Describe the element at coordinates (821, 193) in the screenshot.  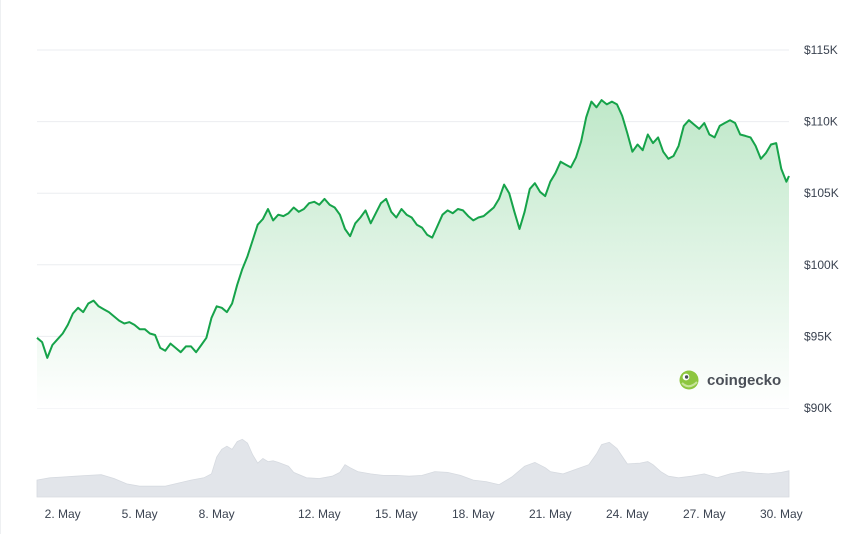
I see `y-tick-label: $105K` at that location.